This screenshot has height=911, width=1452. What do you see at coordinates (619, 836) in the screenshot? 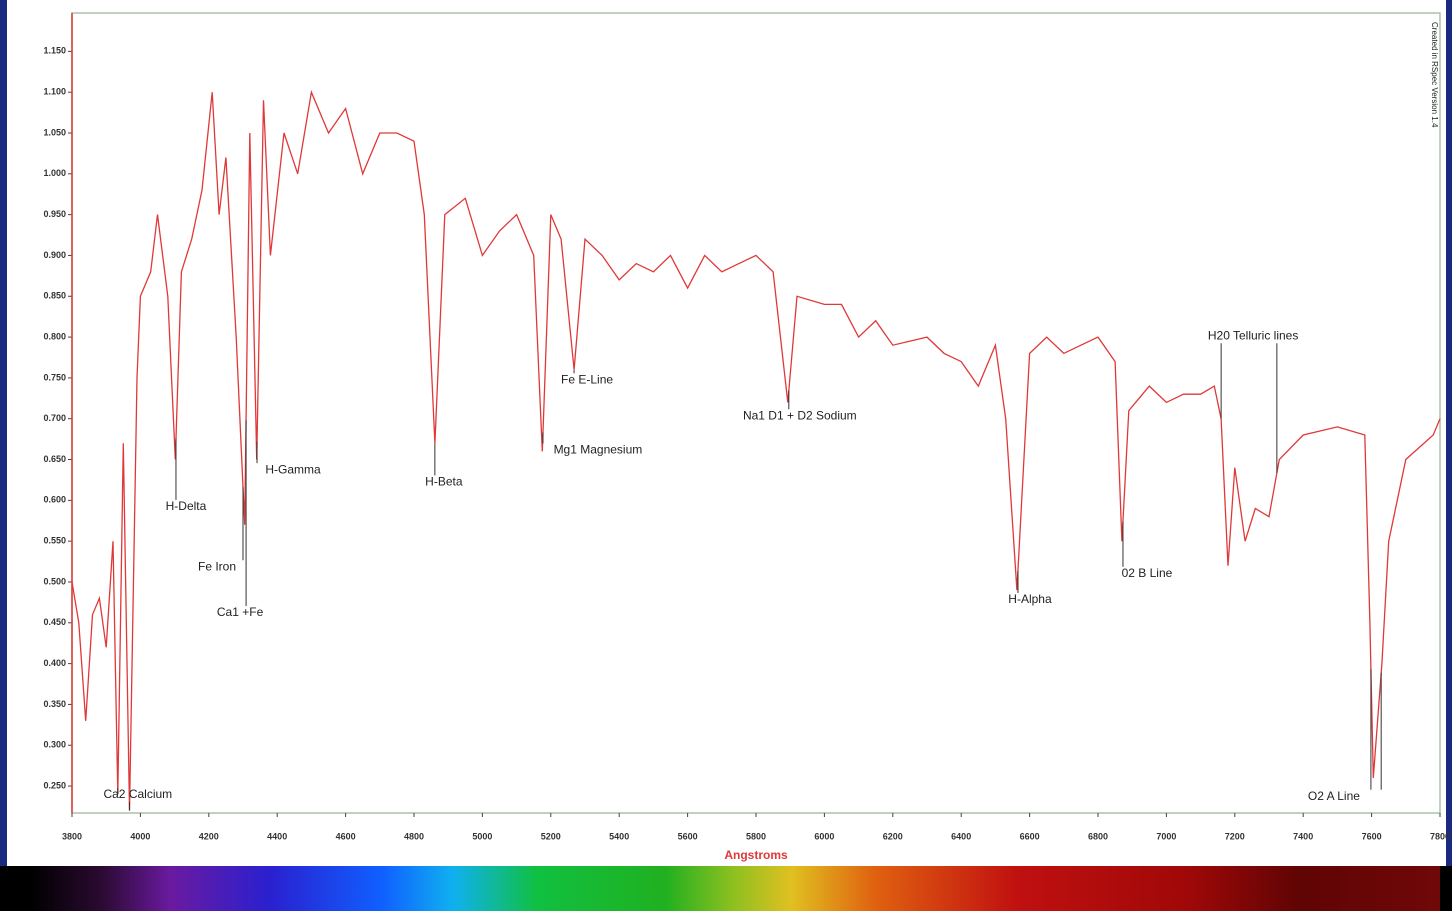
I see `x-tick-label: 5400` at bounding box center [619, 836].